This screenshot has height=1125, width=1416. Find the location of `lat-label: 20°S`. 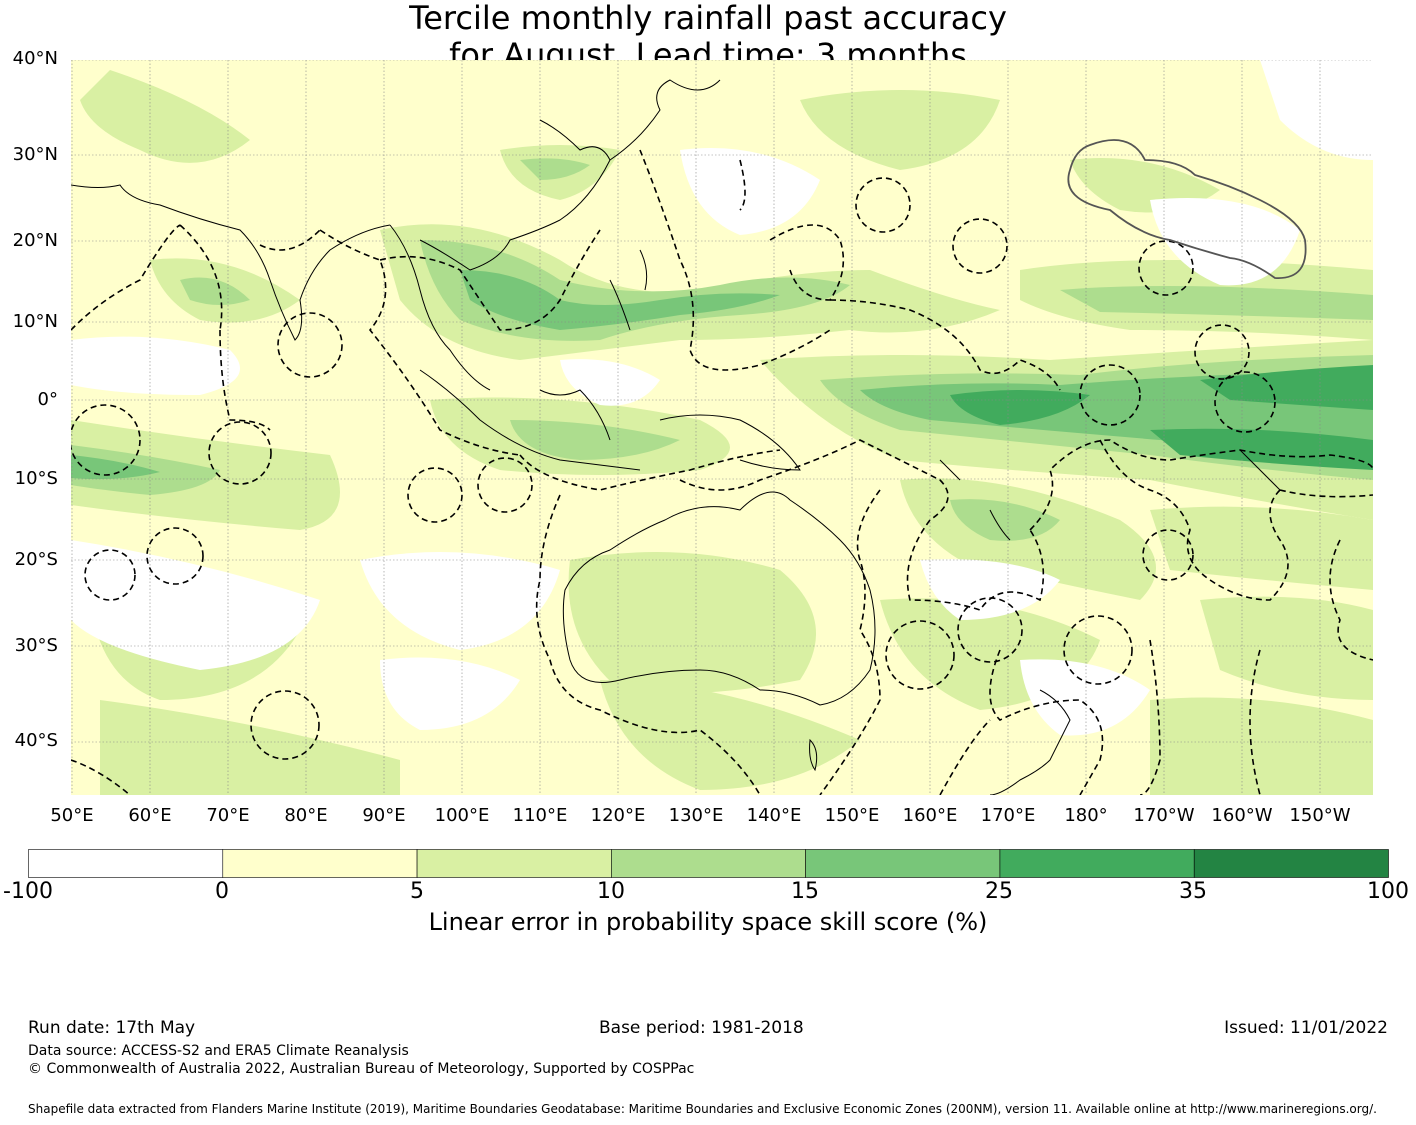

lat-label: 20°S is located at coordinates (36, 559).